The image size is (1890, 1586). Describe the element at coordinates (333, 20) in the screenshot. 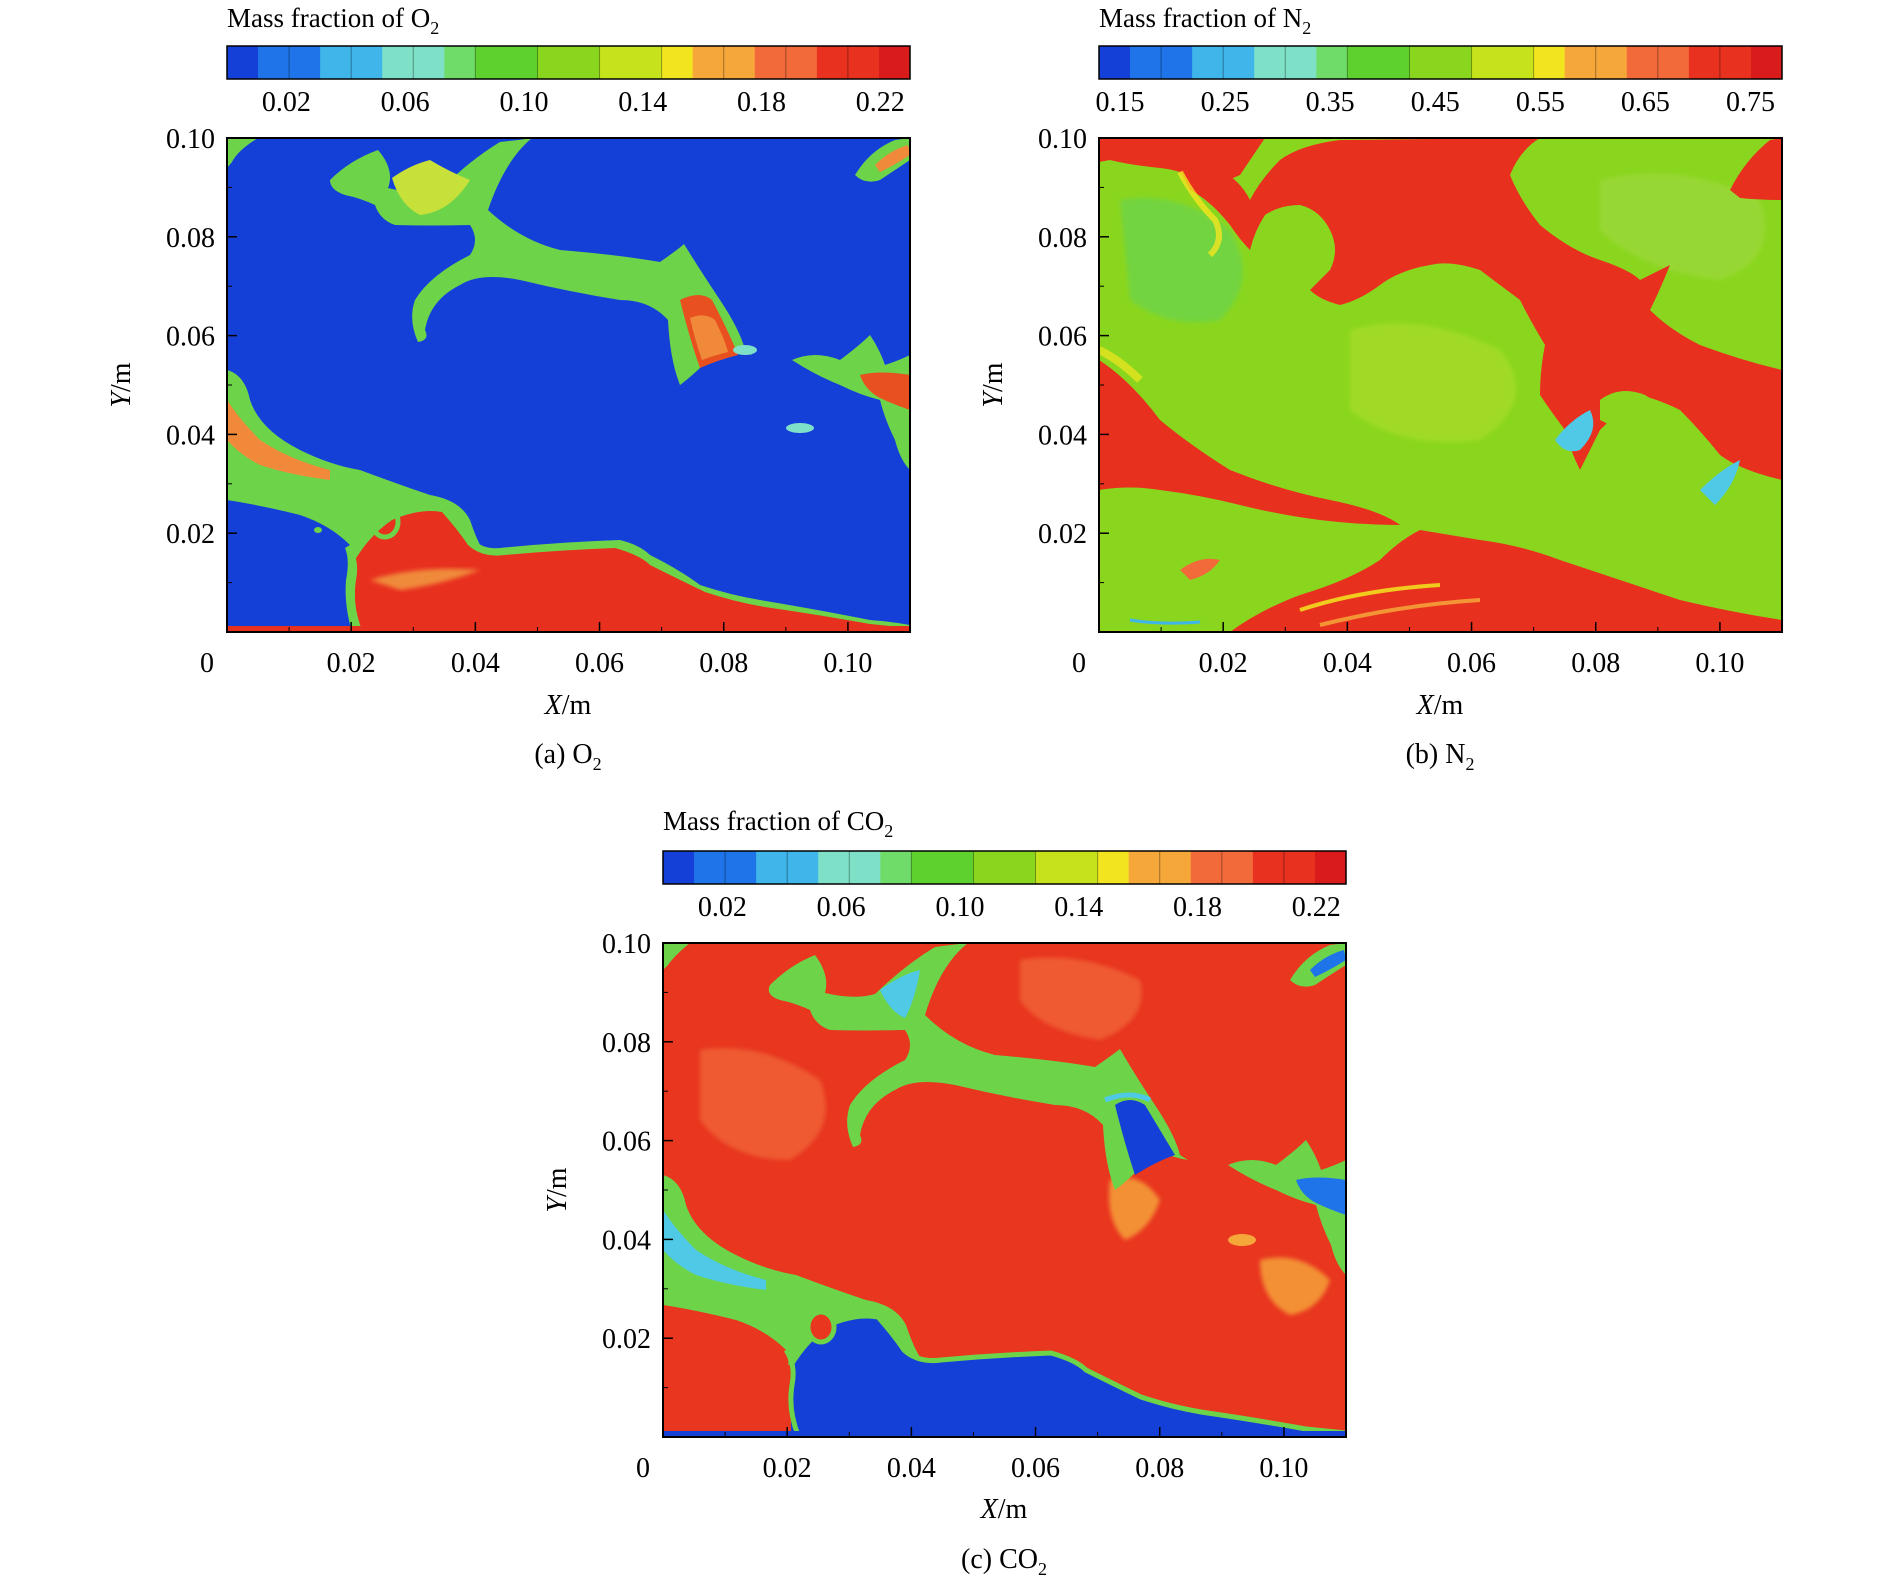

I see `colorbar-title-a: Mass fraction of O2` at that location.